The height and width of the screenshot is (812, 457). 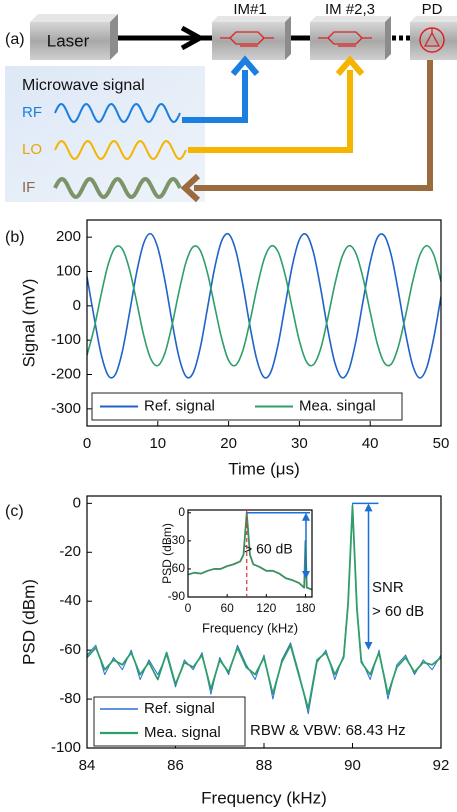 What do you see at coordinates (388, 587) in the screenshot?
I see `annotation: SNR` at bounding box center [388, 587].